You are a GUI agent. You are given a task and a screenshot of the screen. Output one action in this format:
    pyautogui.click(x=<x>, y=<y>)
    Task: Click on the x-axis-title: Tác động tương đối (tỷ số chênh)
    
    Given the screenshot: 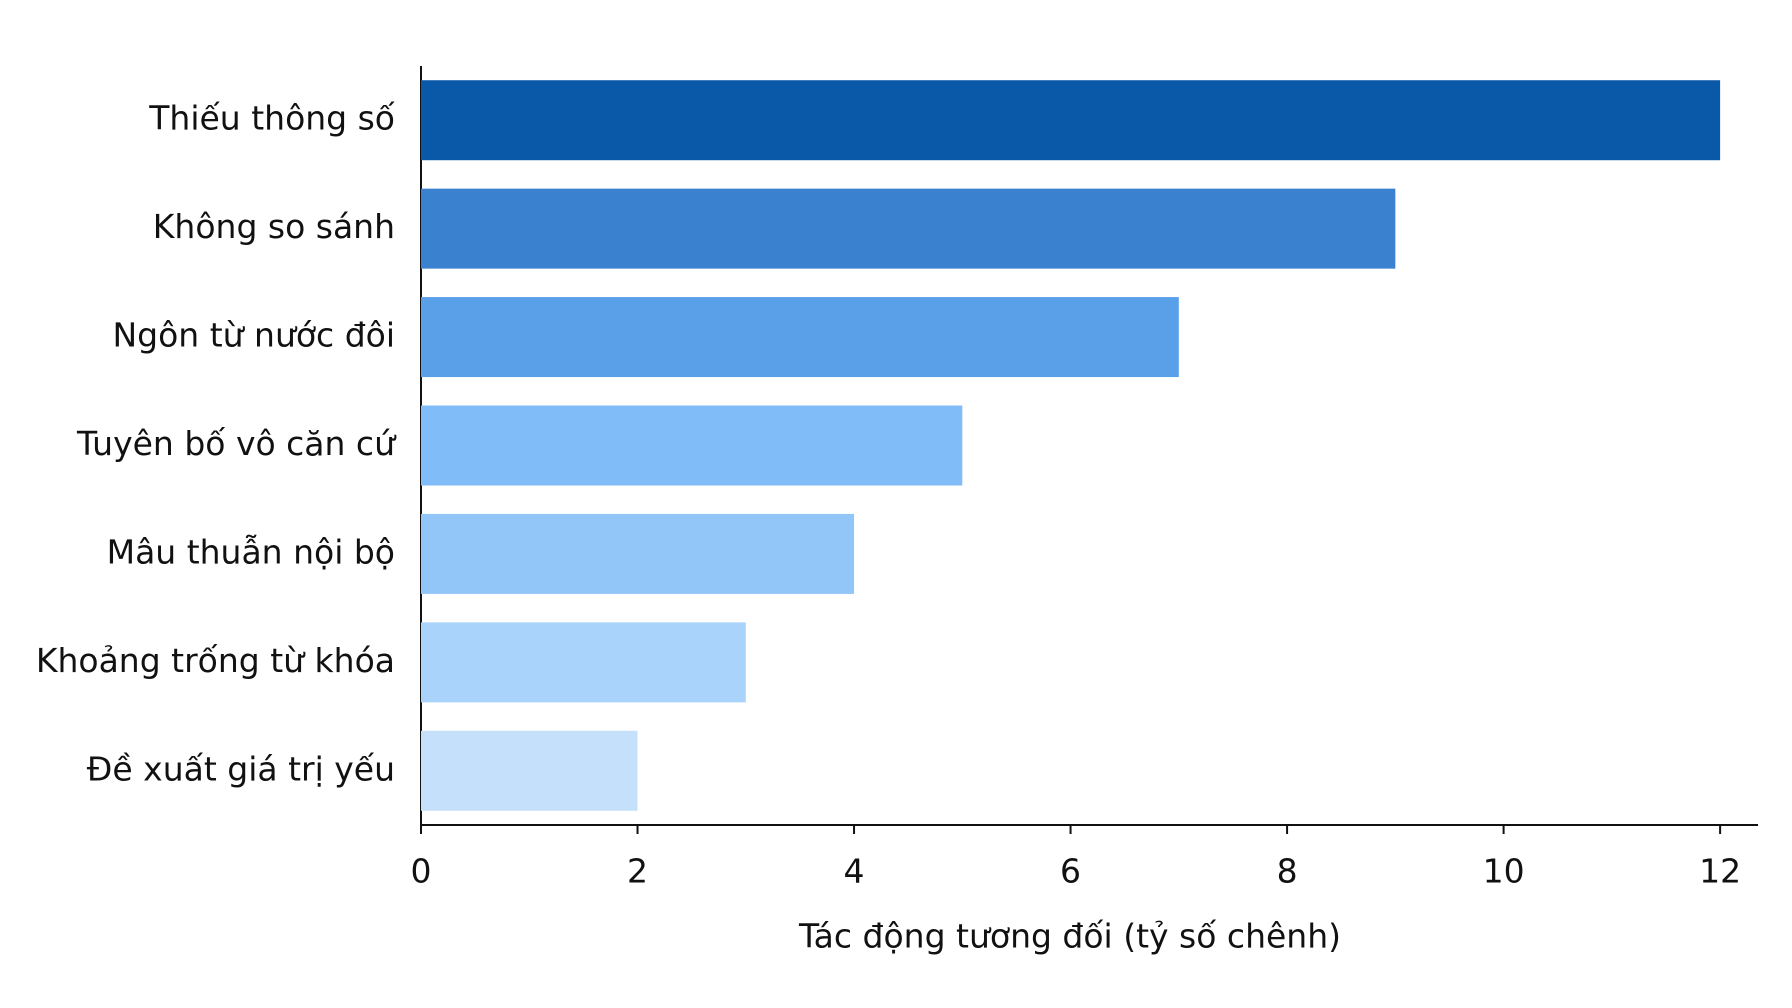 What is the action you would take?
    pyautogui.click(x=1069, y=936)
    